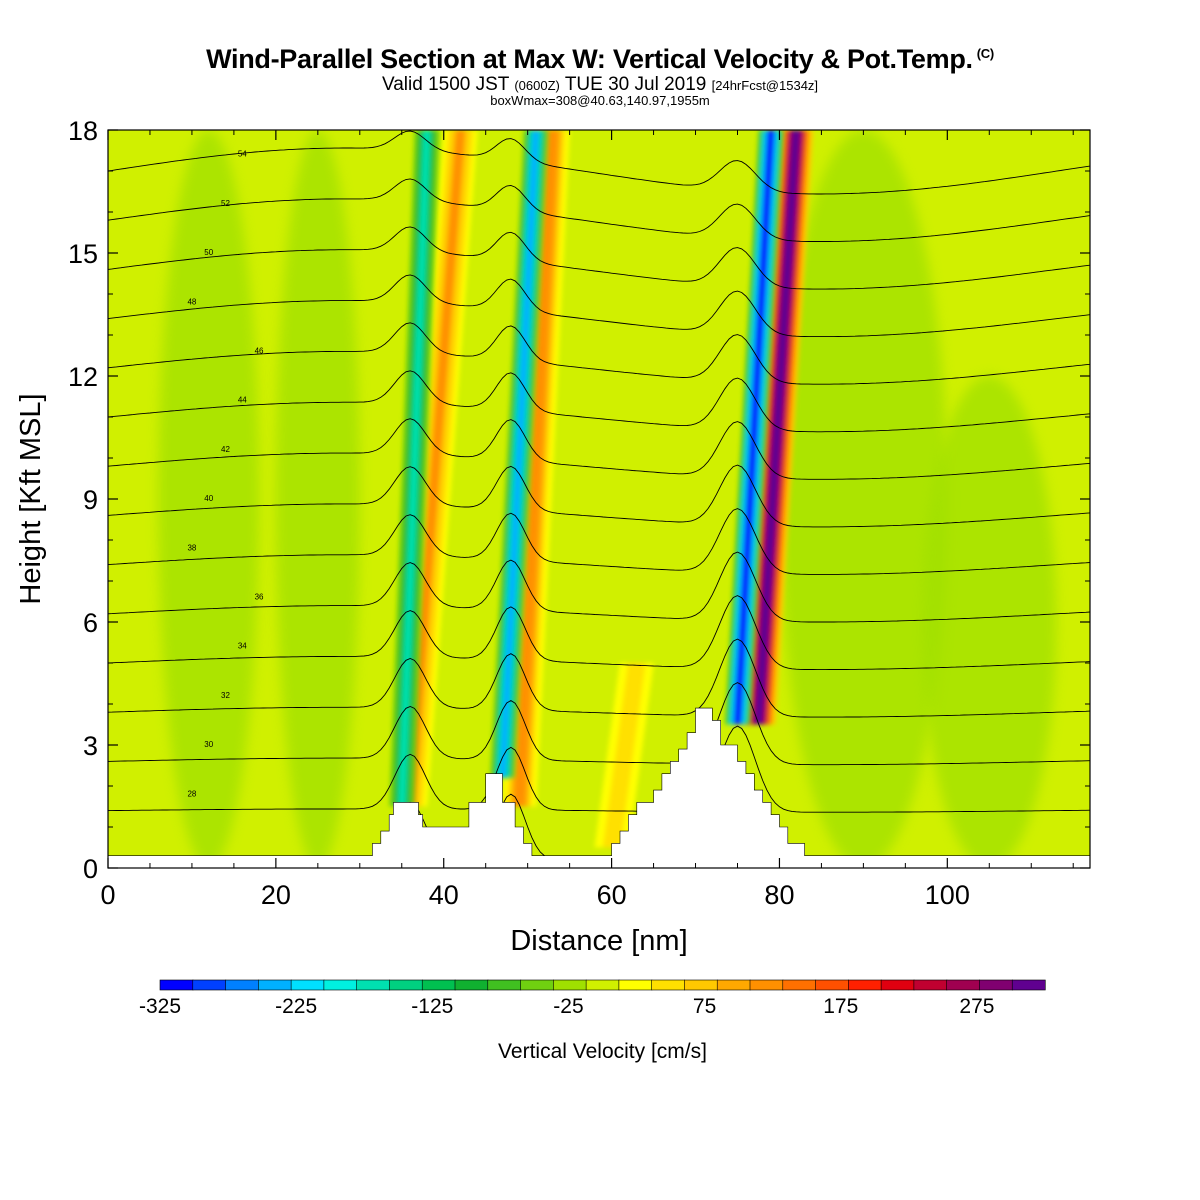 The image size is (1200, 1200). I want to click on contour-label: 40, so click(208, 498).